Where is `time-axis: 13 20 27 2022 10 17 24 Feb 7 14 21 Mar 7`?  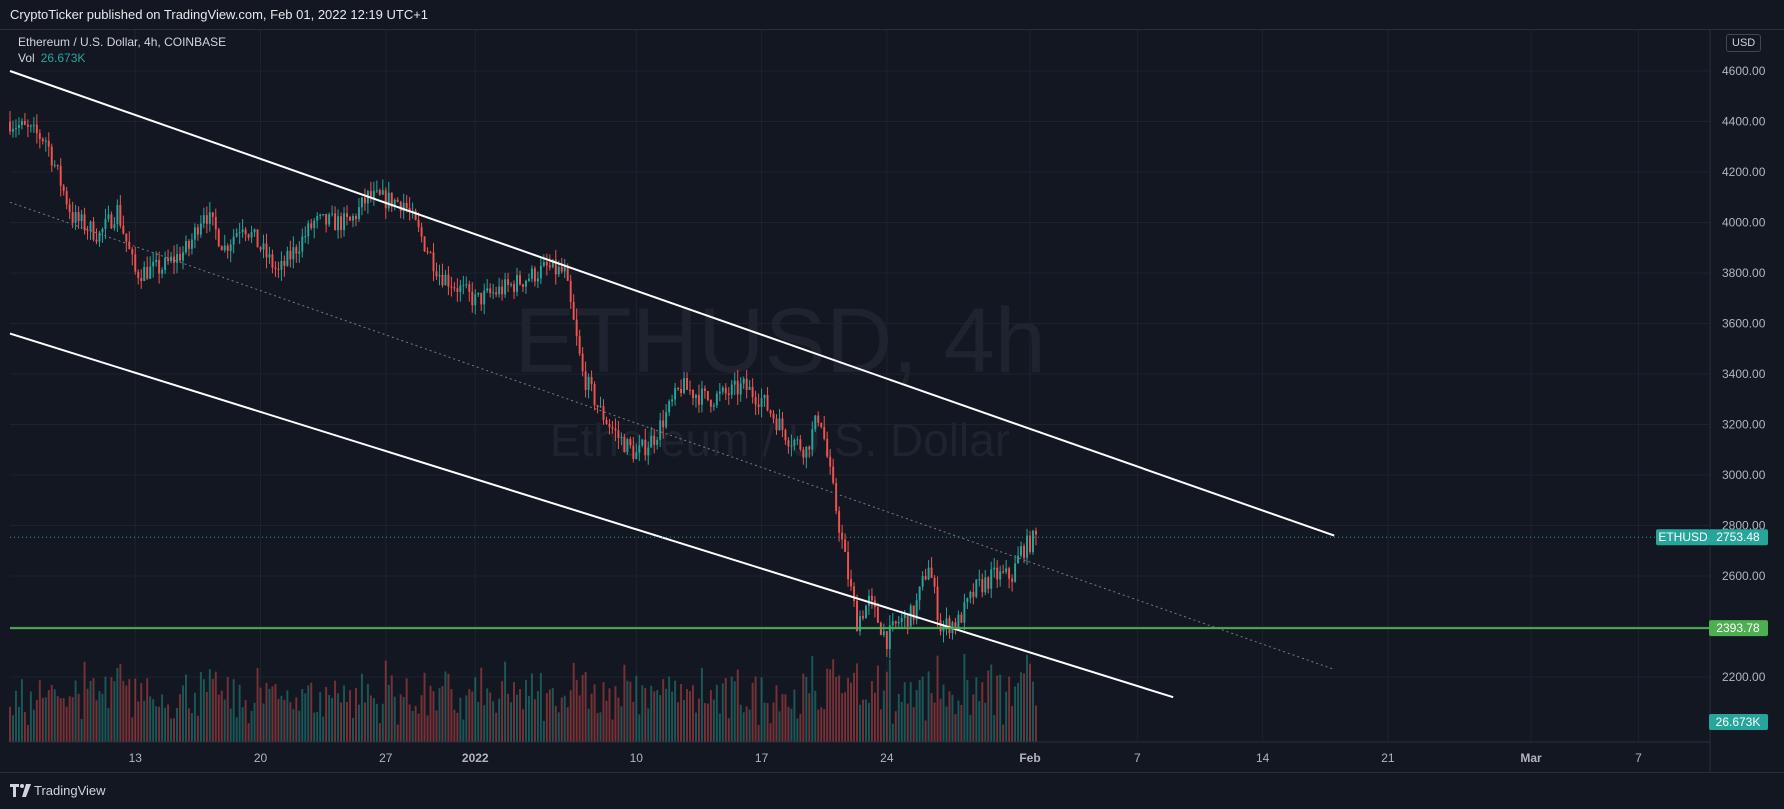 time-axis: 13 20 27 2022 10 17 24 Feb 7 14 21 Mar 7 is located at coordinates (860, 753).